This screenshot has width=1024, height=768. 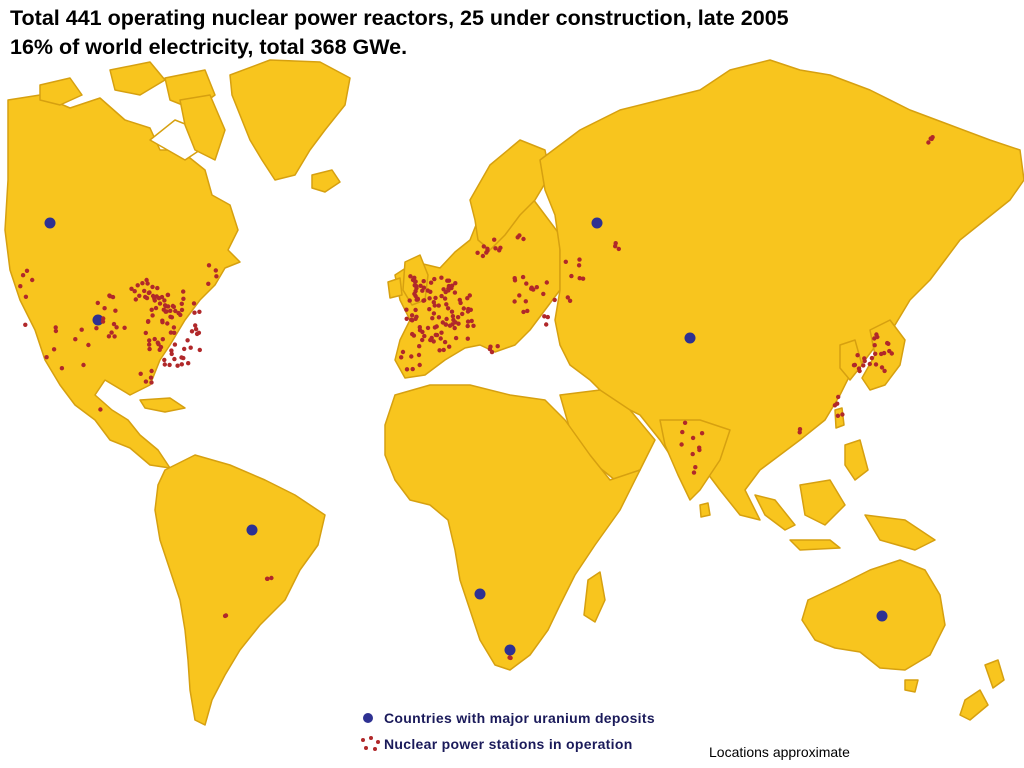 I want to click on baffin-island, so click(x=202, y=127).